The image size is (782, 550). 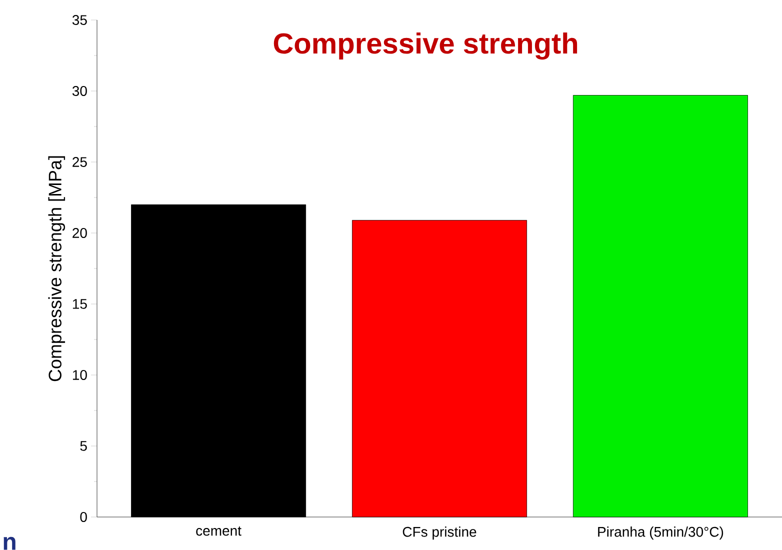 I want to click on x-tick-label: CFs pristine, so click(x=439, y=533).